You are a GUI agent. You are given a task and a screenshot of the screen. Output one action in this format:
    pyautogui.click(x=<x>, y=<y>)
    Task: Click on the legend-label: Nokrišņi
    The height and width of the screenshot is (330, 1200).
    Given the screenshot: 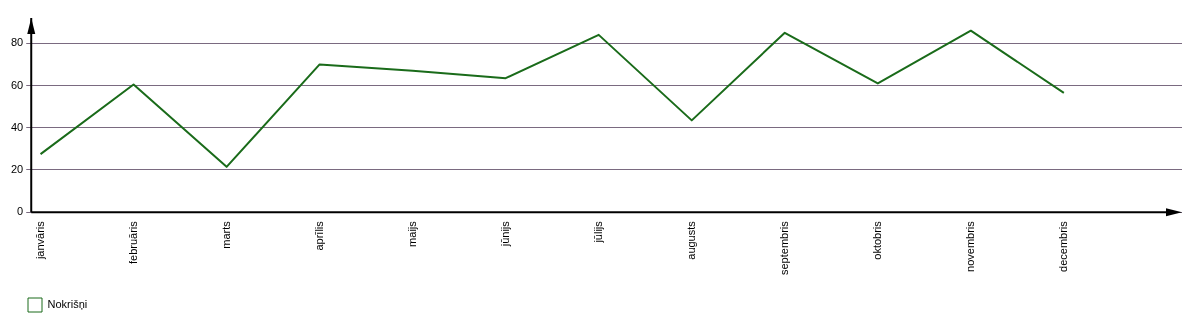 What is the action you would take?
    pyautogui.click(x=67, y=304)
    